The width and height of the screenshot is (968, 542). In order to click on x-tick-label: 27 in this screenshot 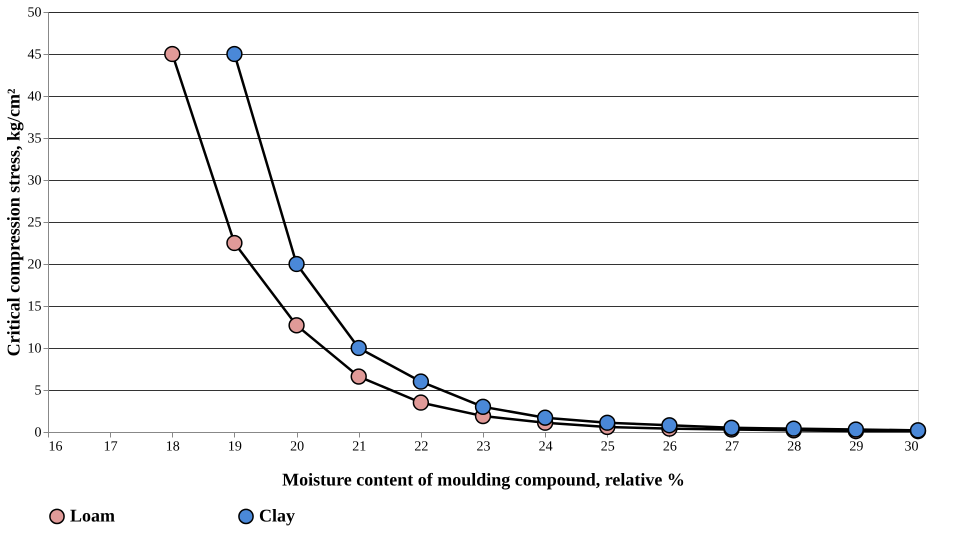, I will do `click(732, 447)`.